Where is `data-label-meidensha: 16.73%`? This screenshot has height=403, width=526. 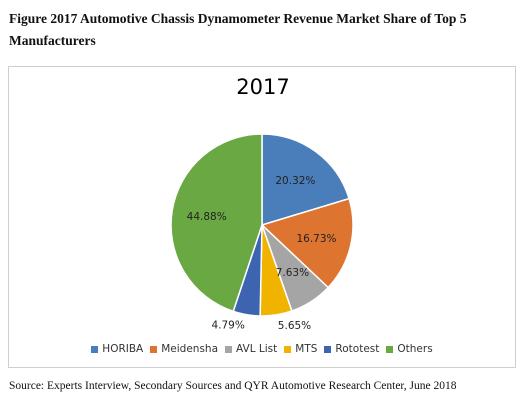
data-label-meidensha: 16.73% is located at coordinates (316, 239).